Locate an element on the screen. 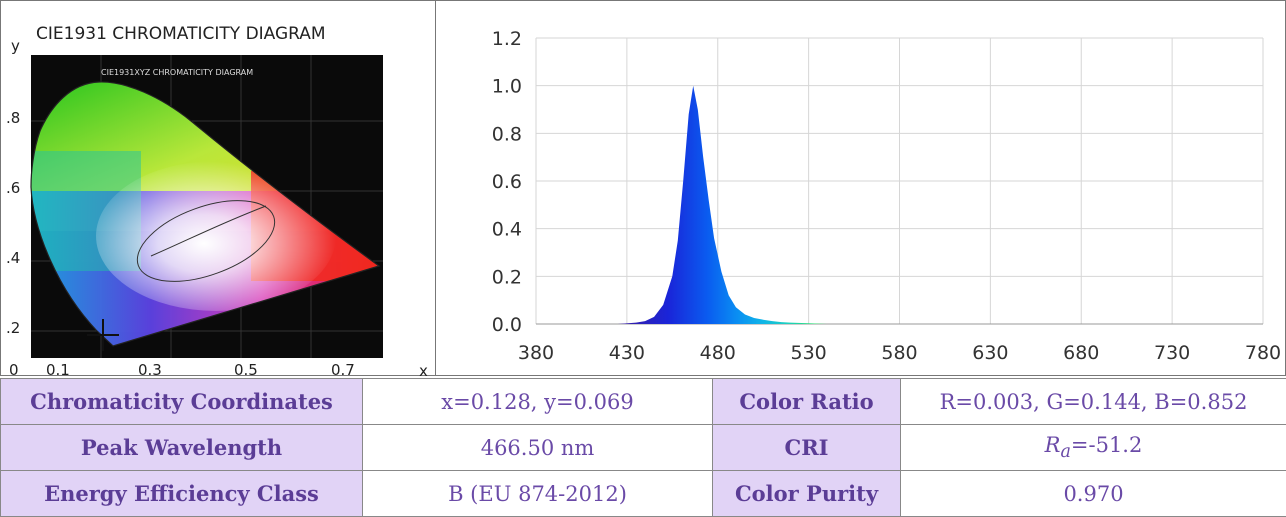 This screenshot has width=1286, height=517. cri-subscript: a is located at coordinates (1065, 452).